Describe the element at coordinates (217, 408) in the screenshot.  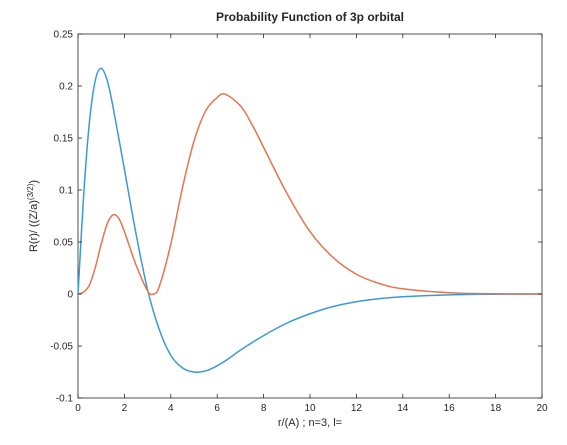
I see `x-tick-label: 6` at that location.